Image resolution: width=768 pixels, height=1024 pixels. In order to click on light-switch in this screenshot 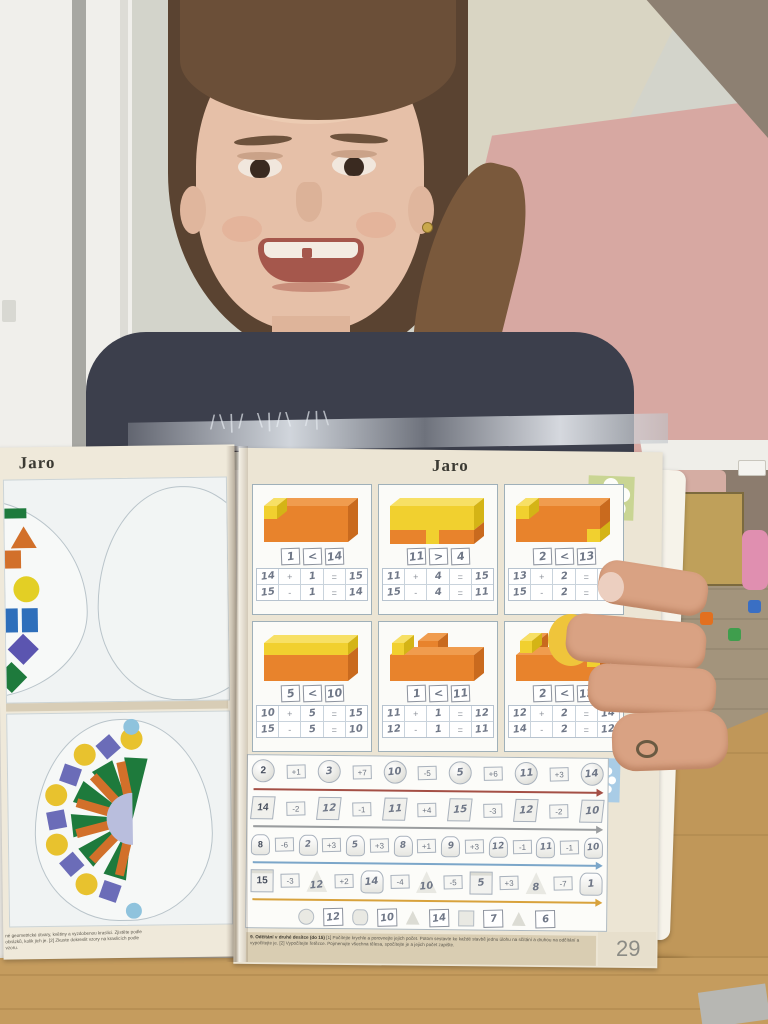, I will do `click(9, 311)`.